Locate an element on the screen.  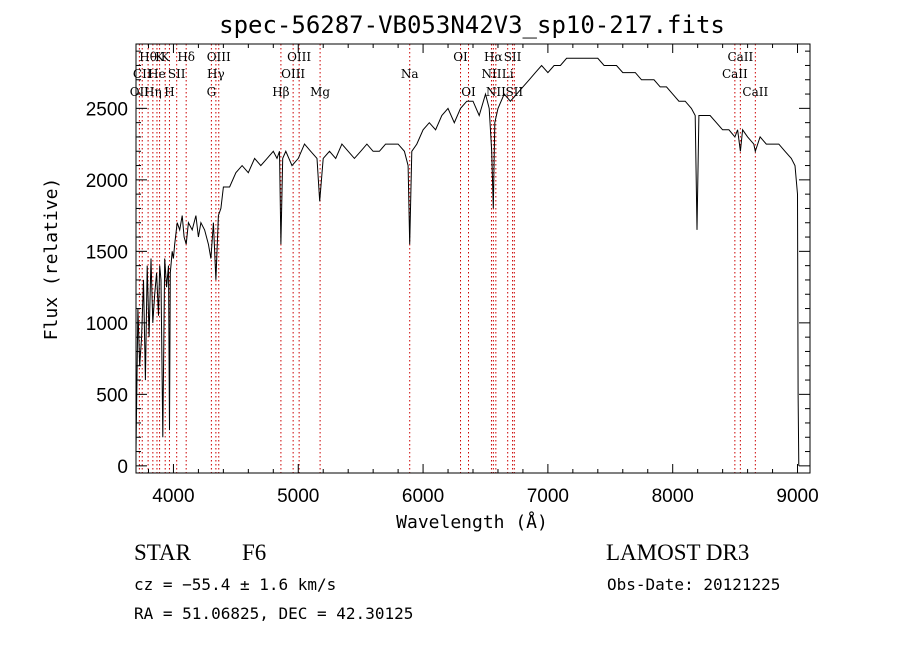
survey-name: LAMOST DR3 is located at coordinates (677, 552).